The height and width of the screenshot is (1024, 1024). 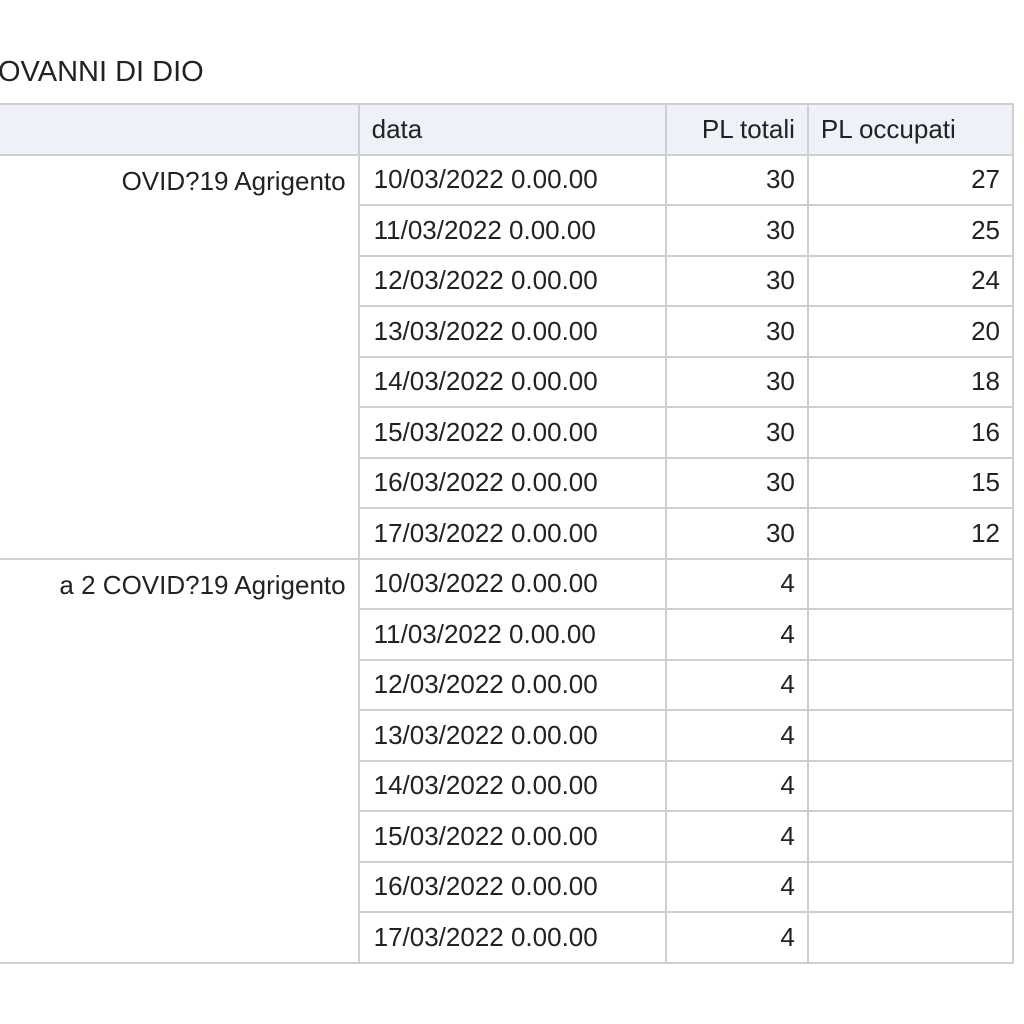 I want to click on table-row: 16/03/2022 0.00.00 30 15, so click(x=507, y=482).